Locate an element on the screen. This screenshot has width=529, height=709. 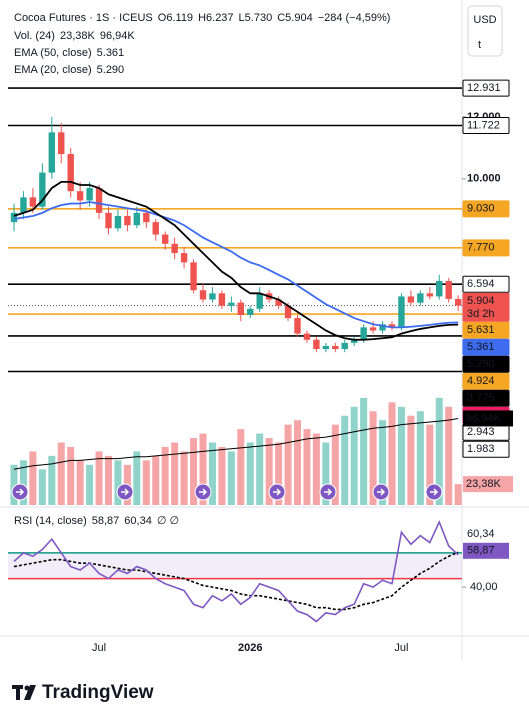
rsi-label-box is located at coordinates (486, 550).